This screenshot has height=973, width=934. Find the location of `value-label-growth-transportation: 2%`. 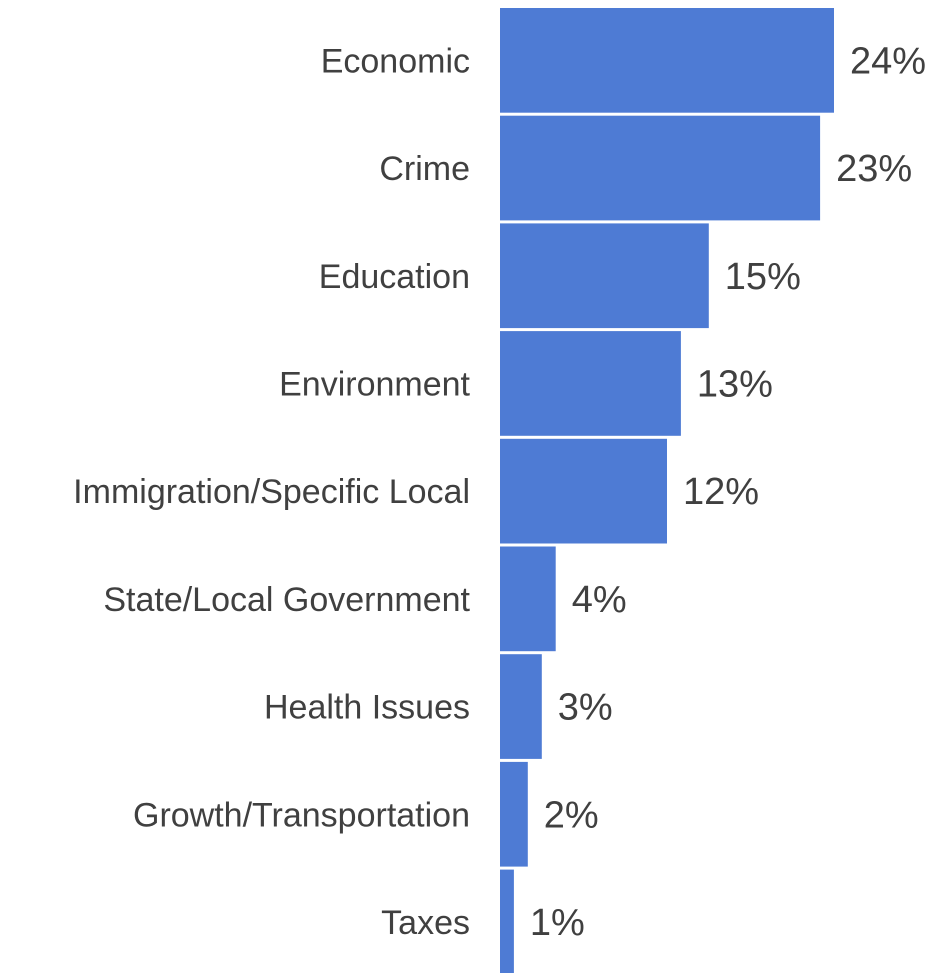

value-label-growth-transportation: 2% is located at coordinates (571, 815).